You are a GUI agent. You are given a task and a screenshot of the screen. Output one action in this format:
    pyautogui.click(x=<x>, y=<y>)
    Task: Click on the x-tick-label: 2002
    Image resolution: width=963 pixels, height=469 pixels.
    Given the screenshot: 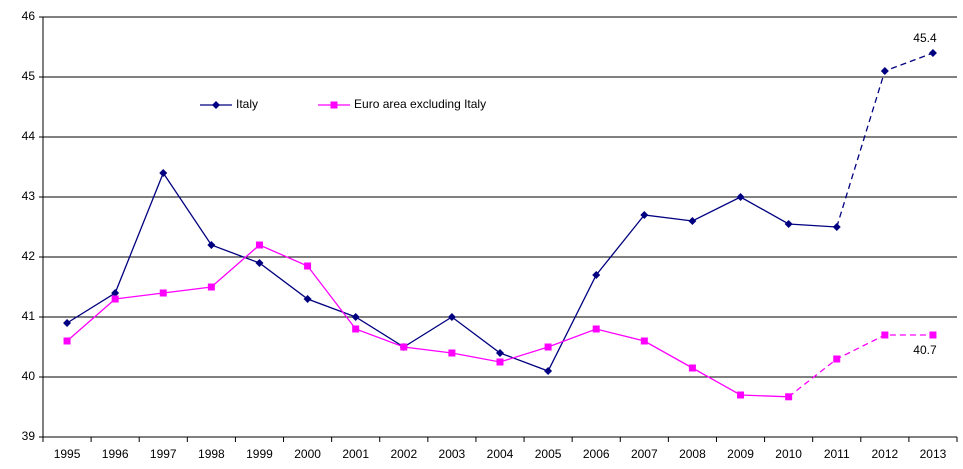 What is the action you would take?
    pyautogui.click(x=403, y=454)
    